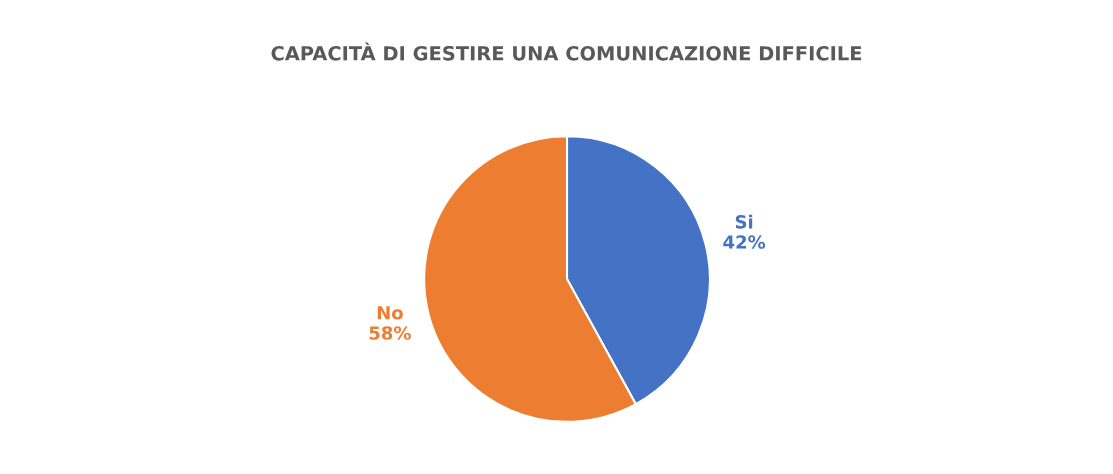 Image resolution: width=1113 pixels, height=474 pixels. Describe the element at coordinates (390, 313) in the screenshot. I see `slice-label: No` at that location.